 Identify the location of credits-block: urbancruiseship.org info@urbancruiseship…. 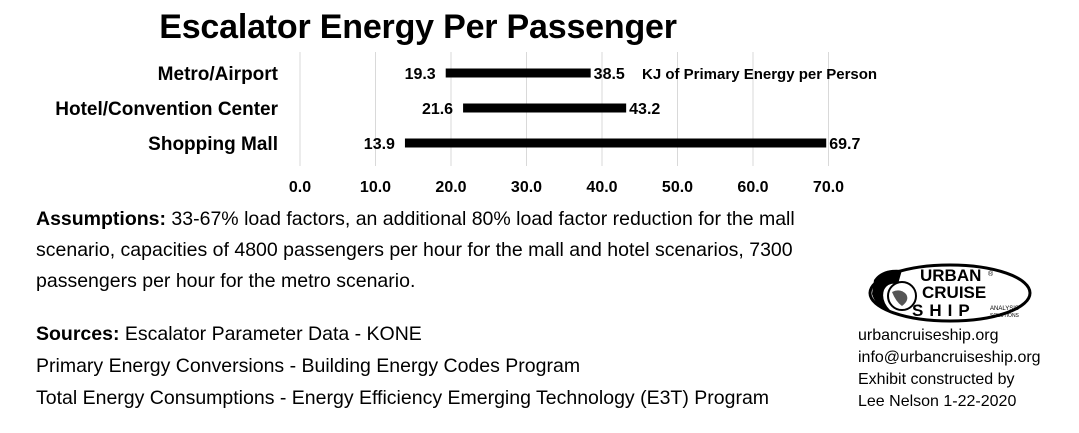
(965, 369).